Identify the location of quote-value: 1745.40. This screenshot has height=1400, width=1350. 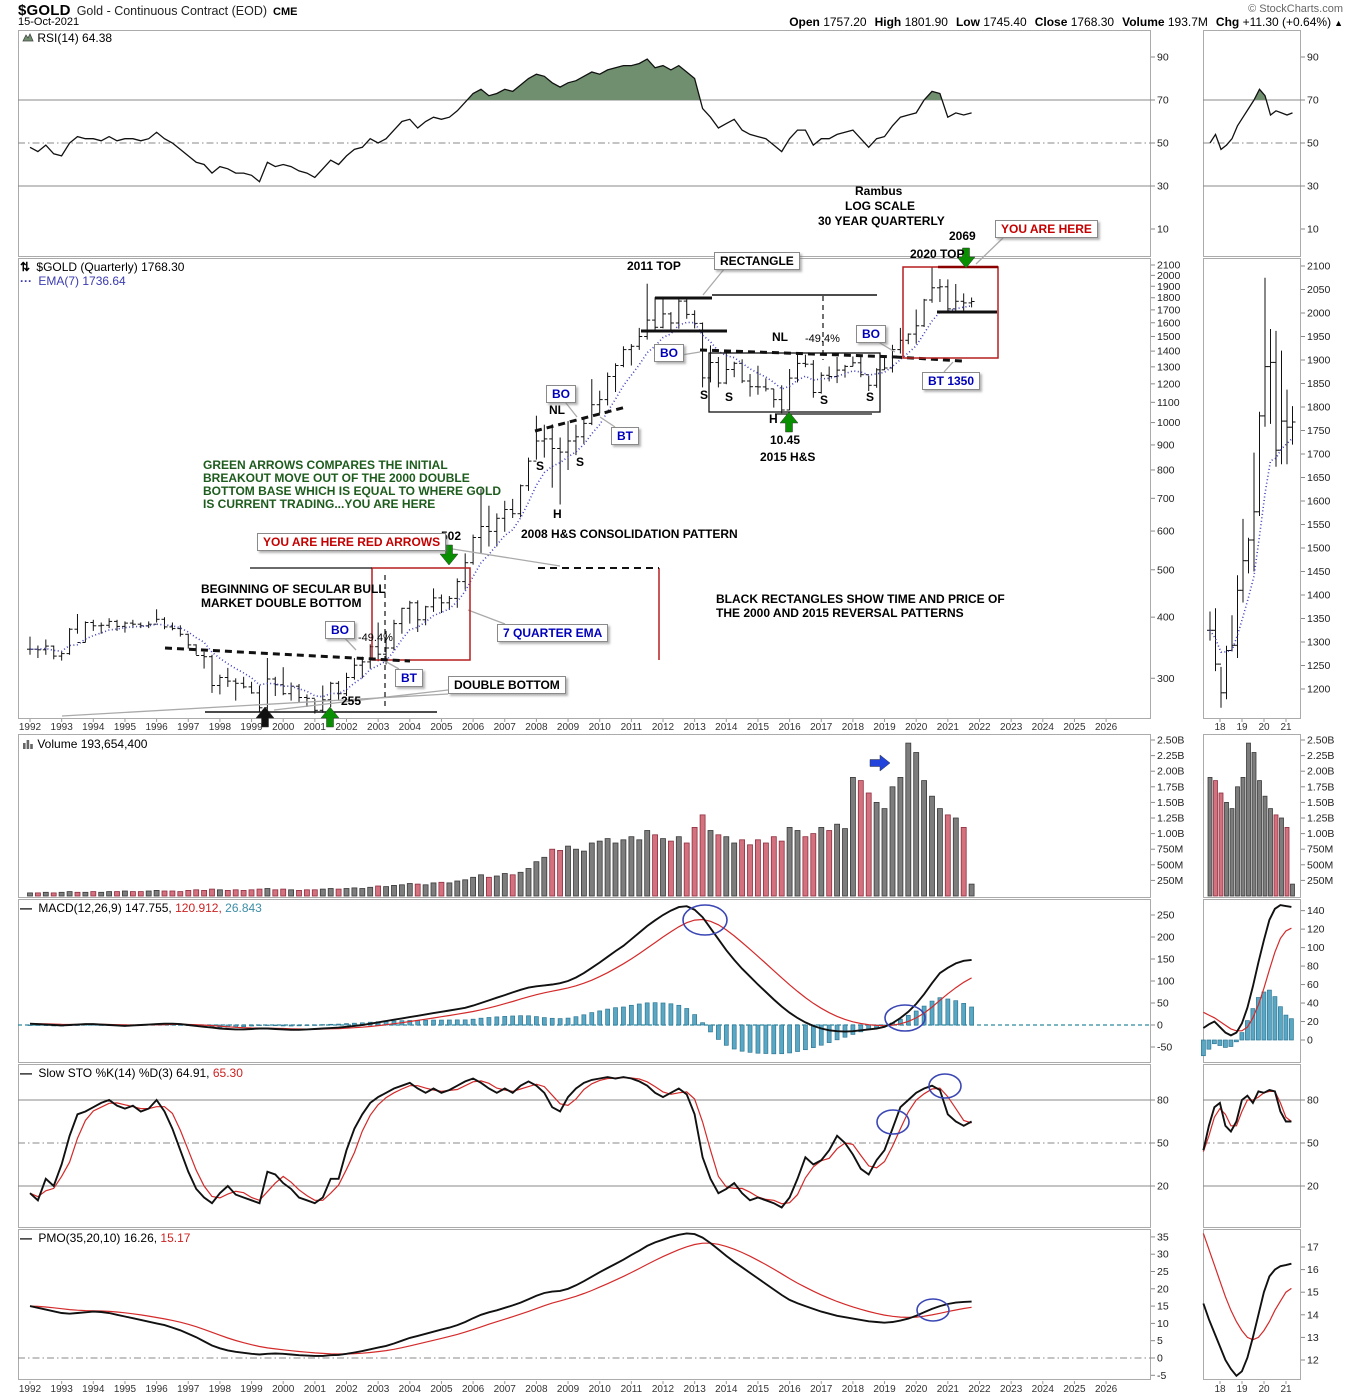
(1003, 22).